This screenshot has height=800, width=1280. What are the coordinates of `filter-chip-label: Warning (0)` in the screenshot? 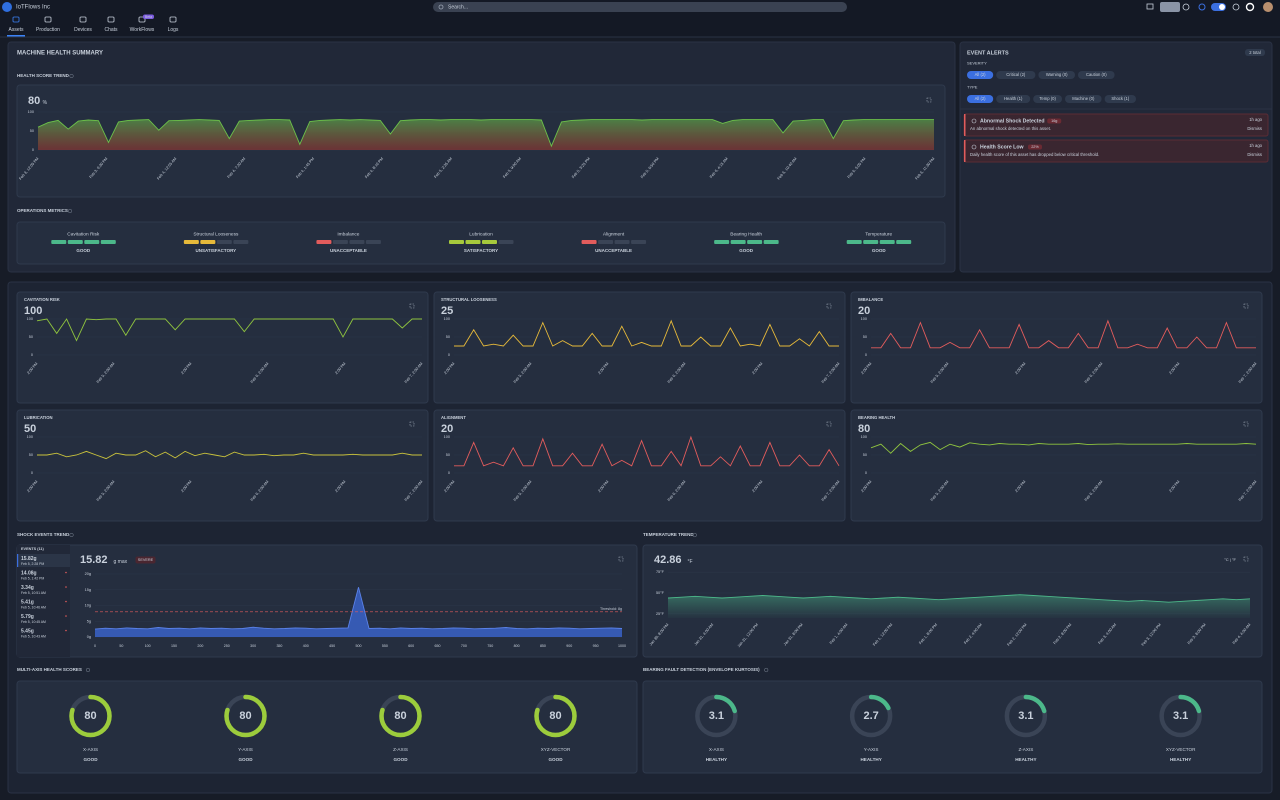 It's located at (1057, 74).